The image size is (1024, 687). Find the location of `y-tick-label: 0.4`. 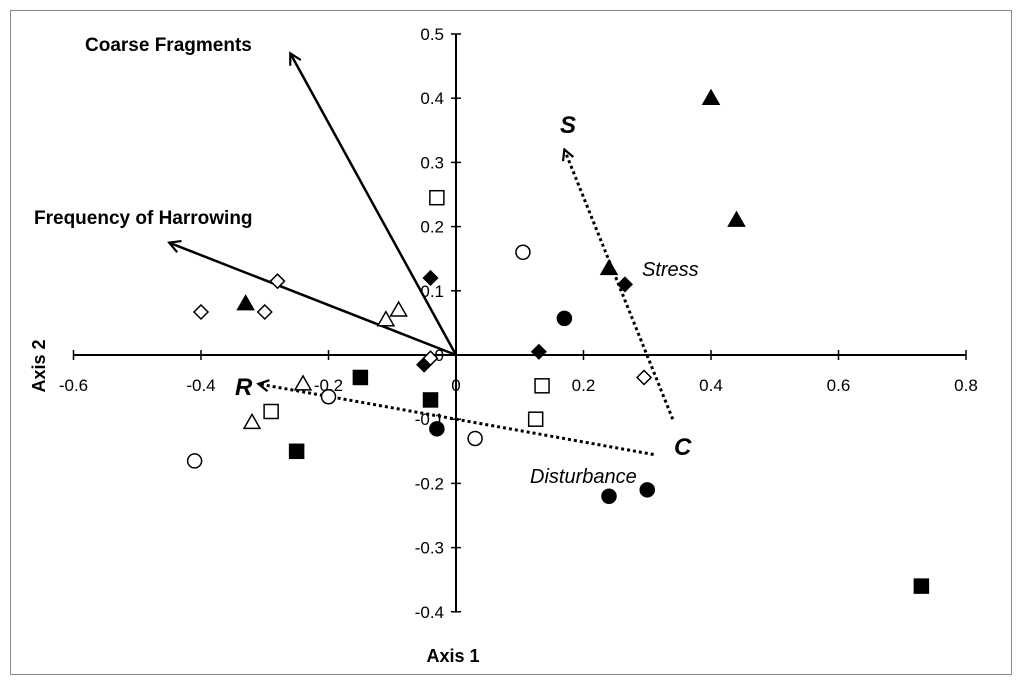

y-tick-label: 0.4 is located at coordinates (432, 98).